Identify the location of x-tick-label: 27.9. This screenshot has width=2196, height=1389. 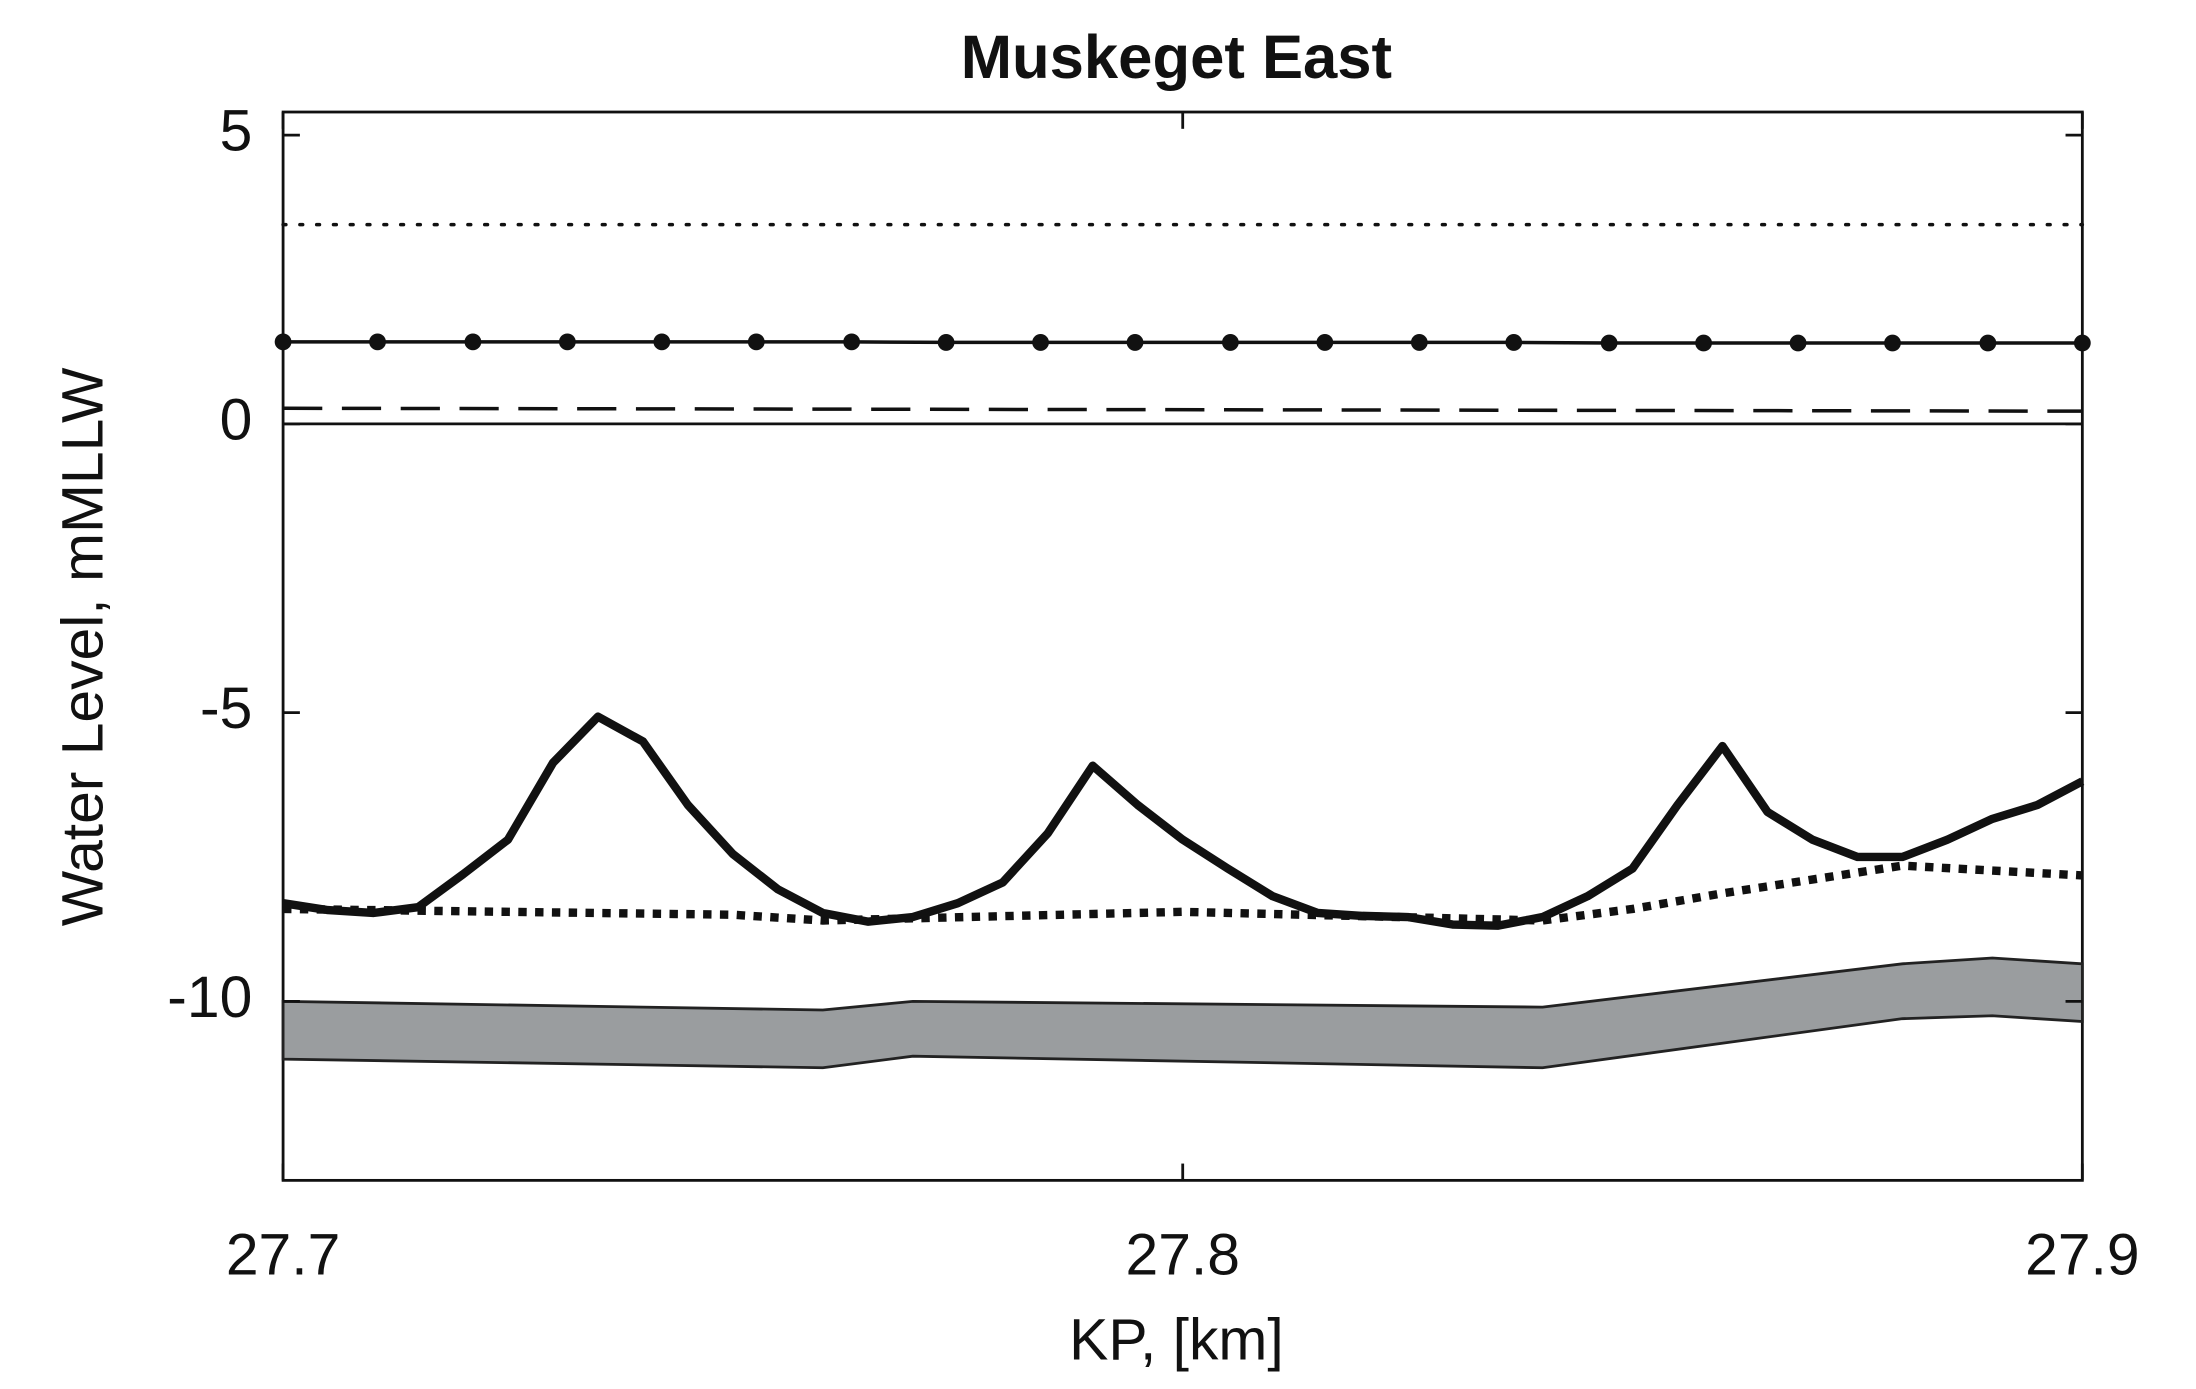
(2082, 1254).